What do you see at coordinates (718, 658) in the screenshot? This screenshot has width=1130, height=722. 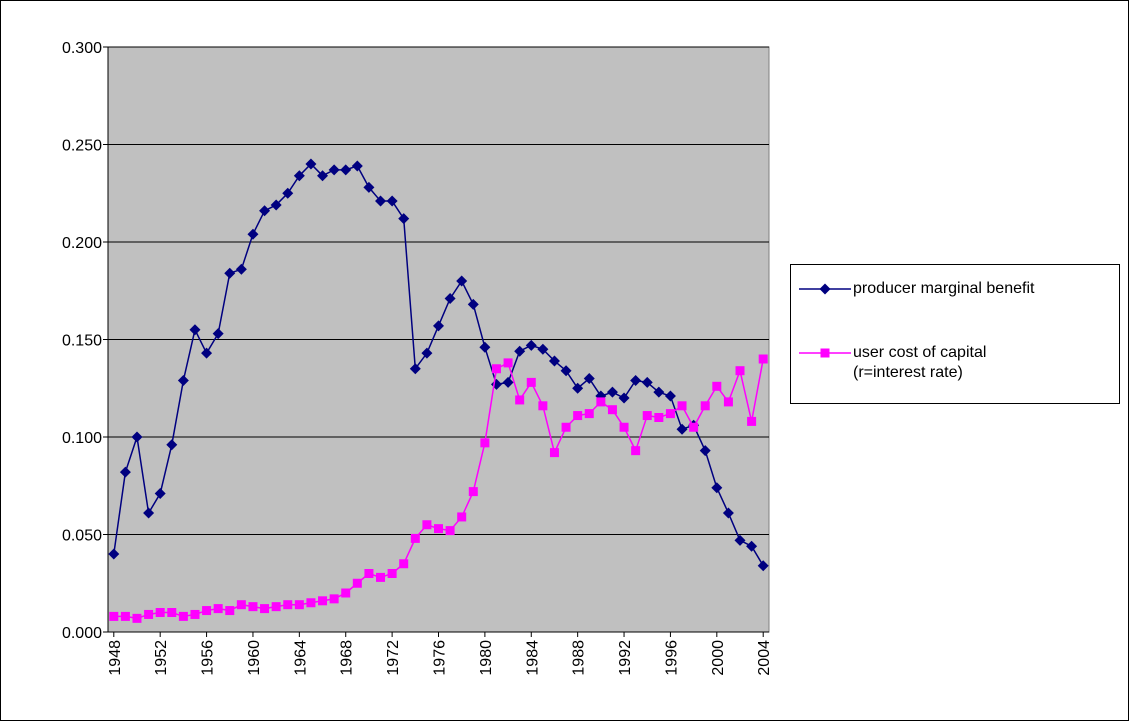 I see `x-tick-label: 2000` at bounding box center [718, 658].